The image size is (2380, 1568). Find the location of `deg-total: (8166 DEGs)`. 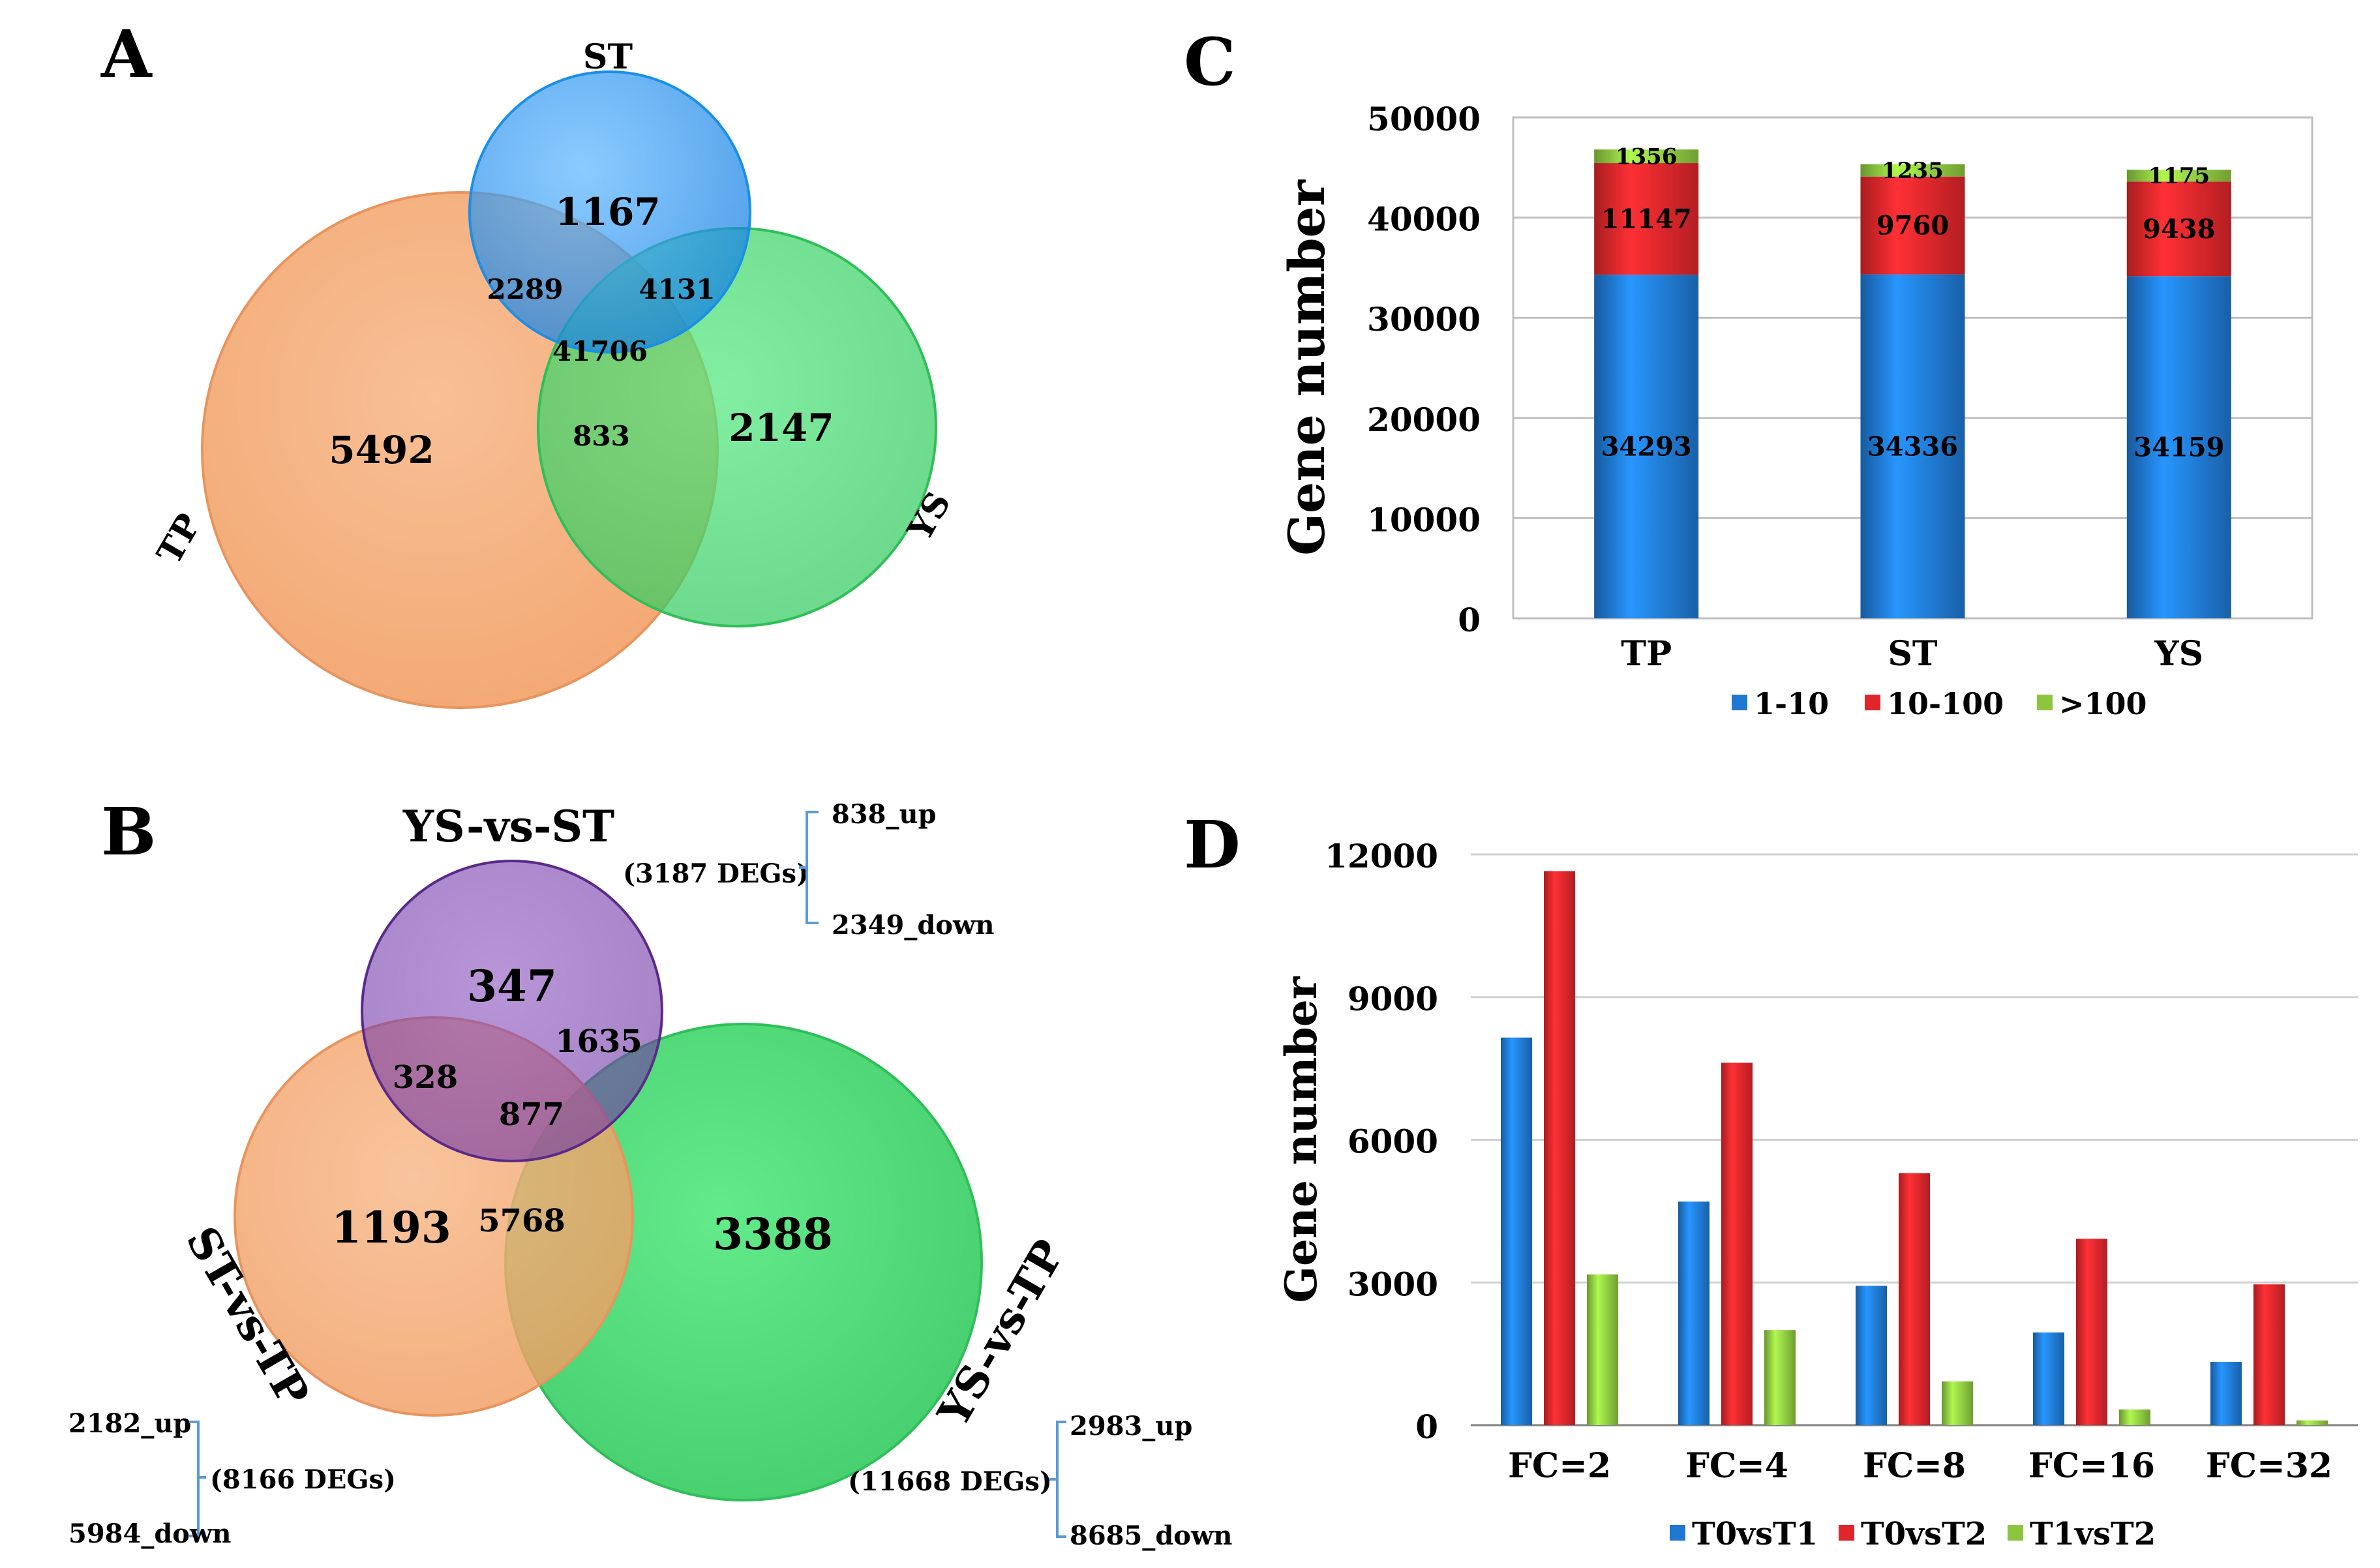

deg-total: (8166 DEGs) is located at coordinates (303, 1479).